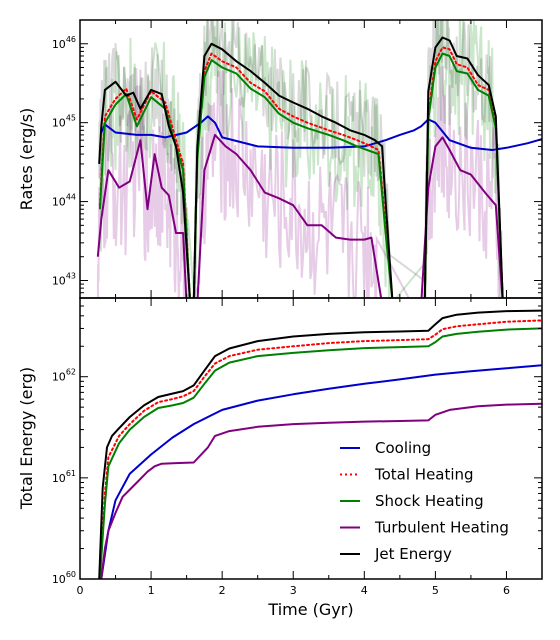 The width and height of the screenshot is (560, 640). I want to click on x-tick-label: 5, so click(435, 590).